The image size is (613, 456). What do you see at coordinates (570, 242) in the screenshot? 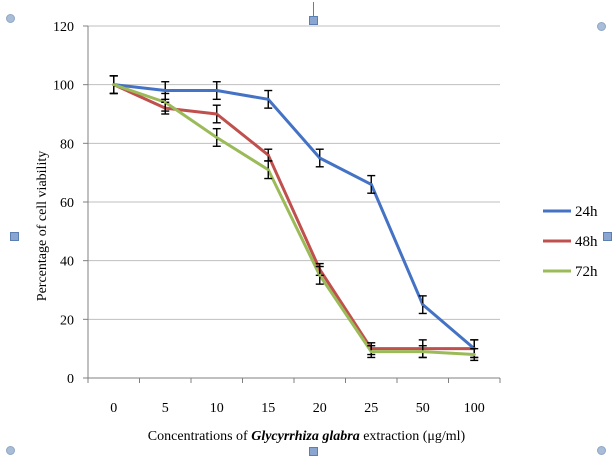
I see `legend: 24h 48h 72h` at bounding box center [570, 242].